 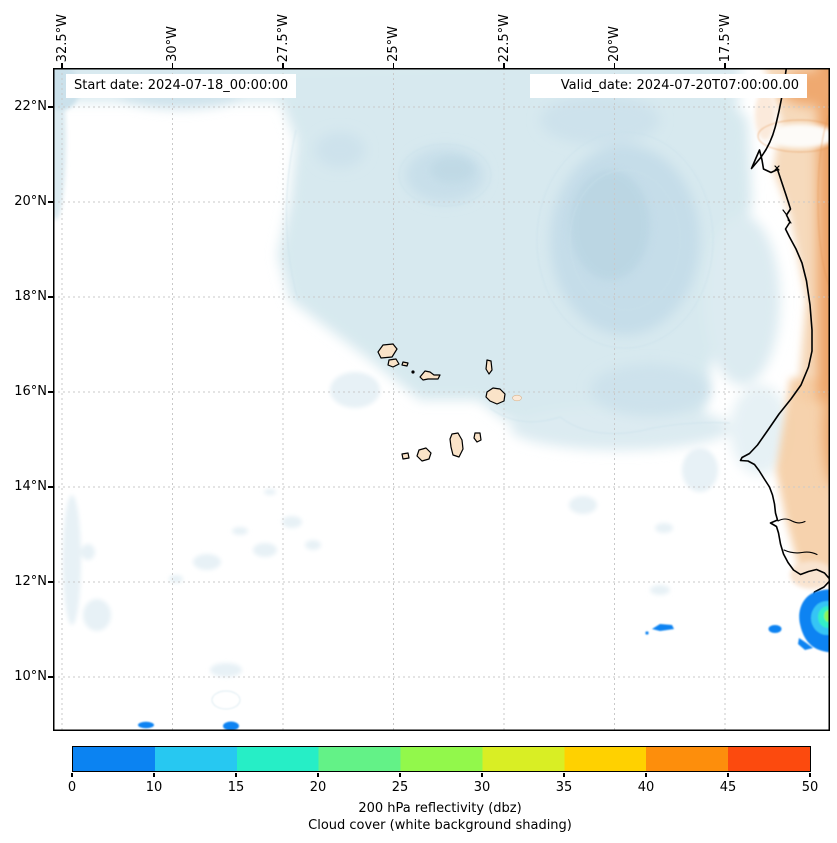 I want to click on y-tick-label: 16°N, so click(x=30, y=391).